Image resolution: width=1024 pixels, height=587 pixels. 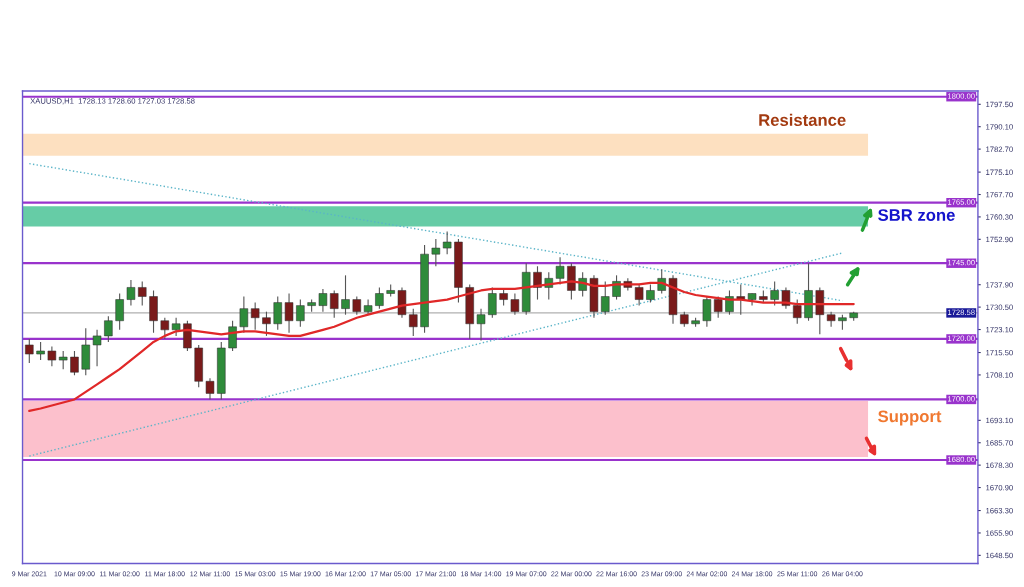 What do you see at coordinates (910, 418) in the screenshot?
I see `band-label: Support` at bounding box center [910, 418].